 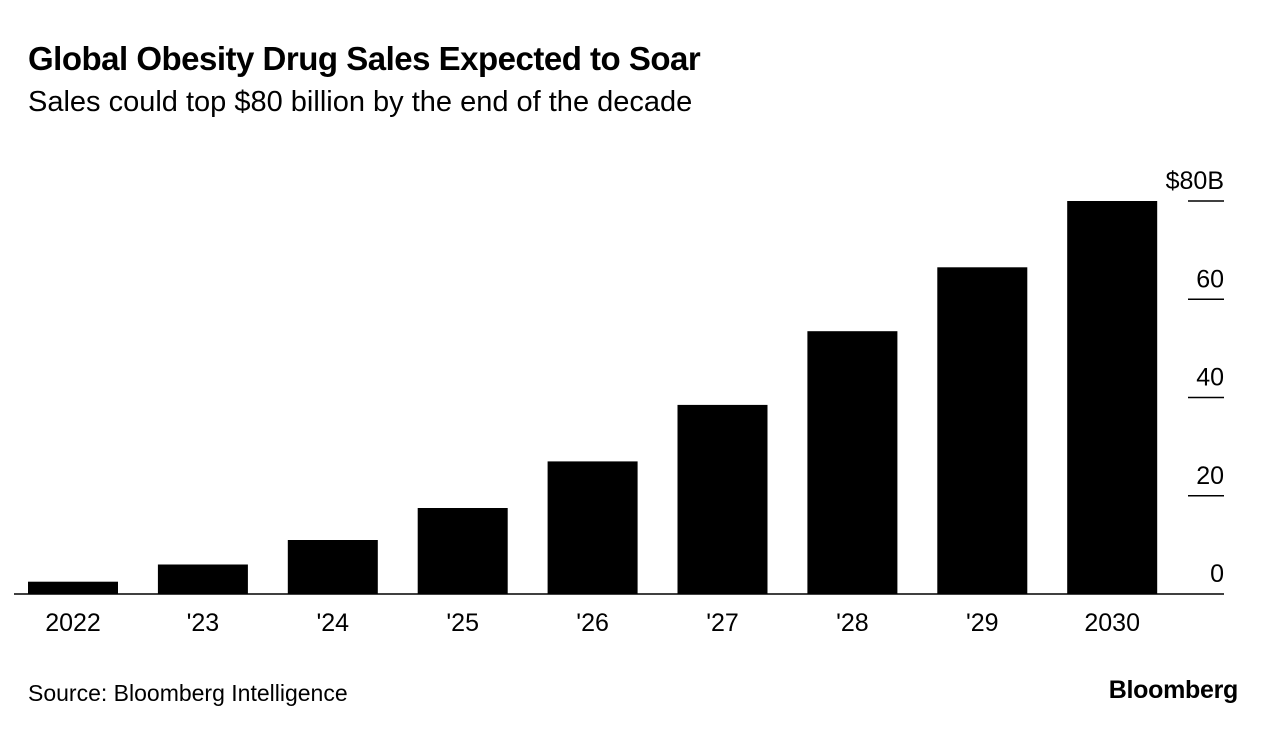 I want to click on y-axis: 0 20 40 60 $80B, so click(x=1195, y=377).